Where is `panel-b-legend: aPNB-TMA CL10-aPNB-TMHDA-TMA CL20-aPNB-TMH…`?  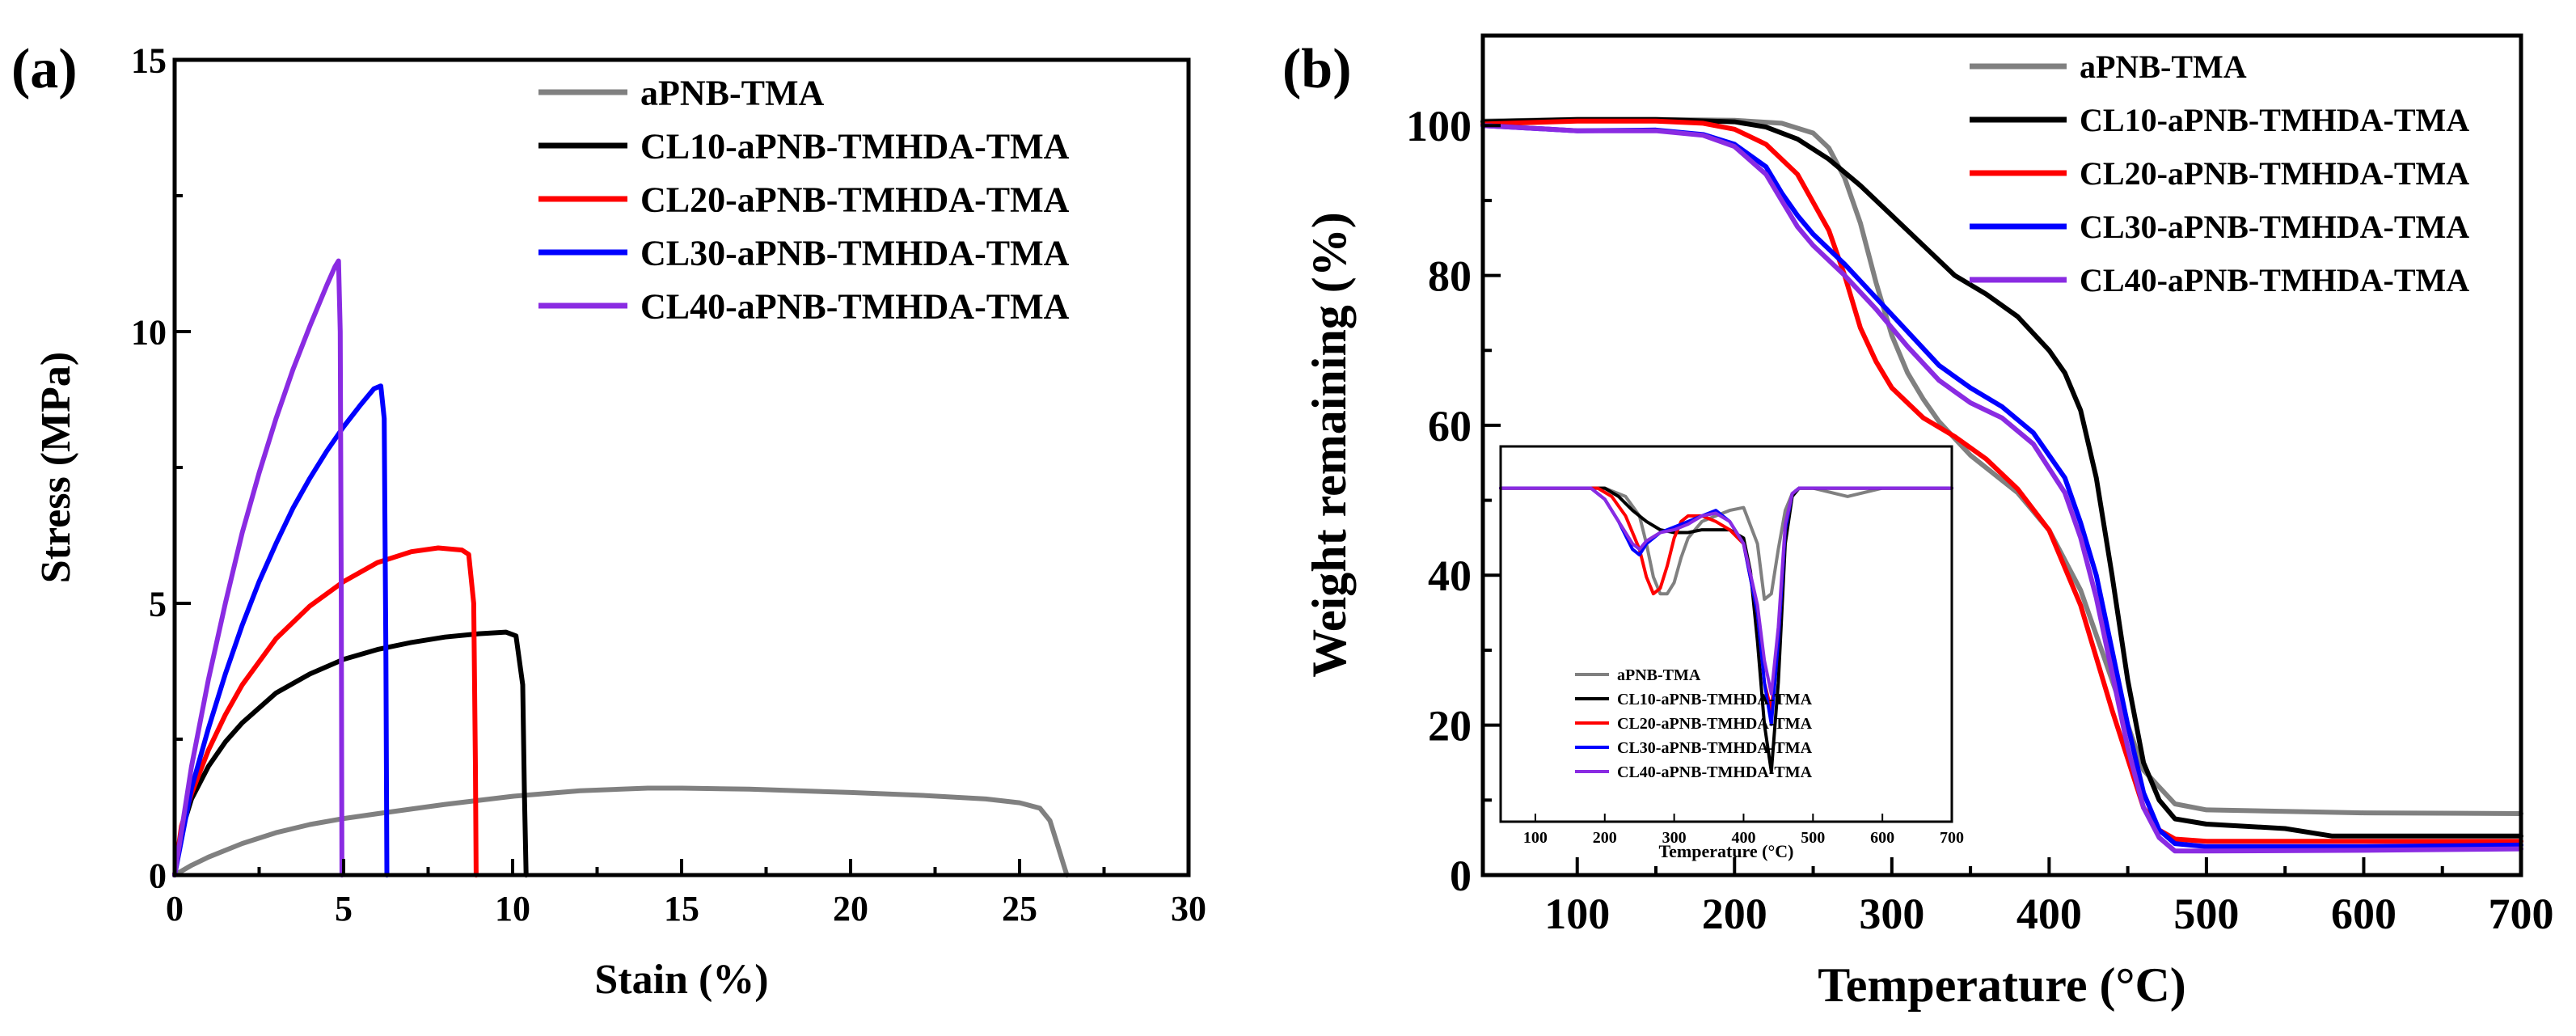 panel-b-legend: aPNB-TMA CL10-aPNB-TMHDA-TMA CL20-aPNB-TMH… is located at coordinates (2219, 173).